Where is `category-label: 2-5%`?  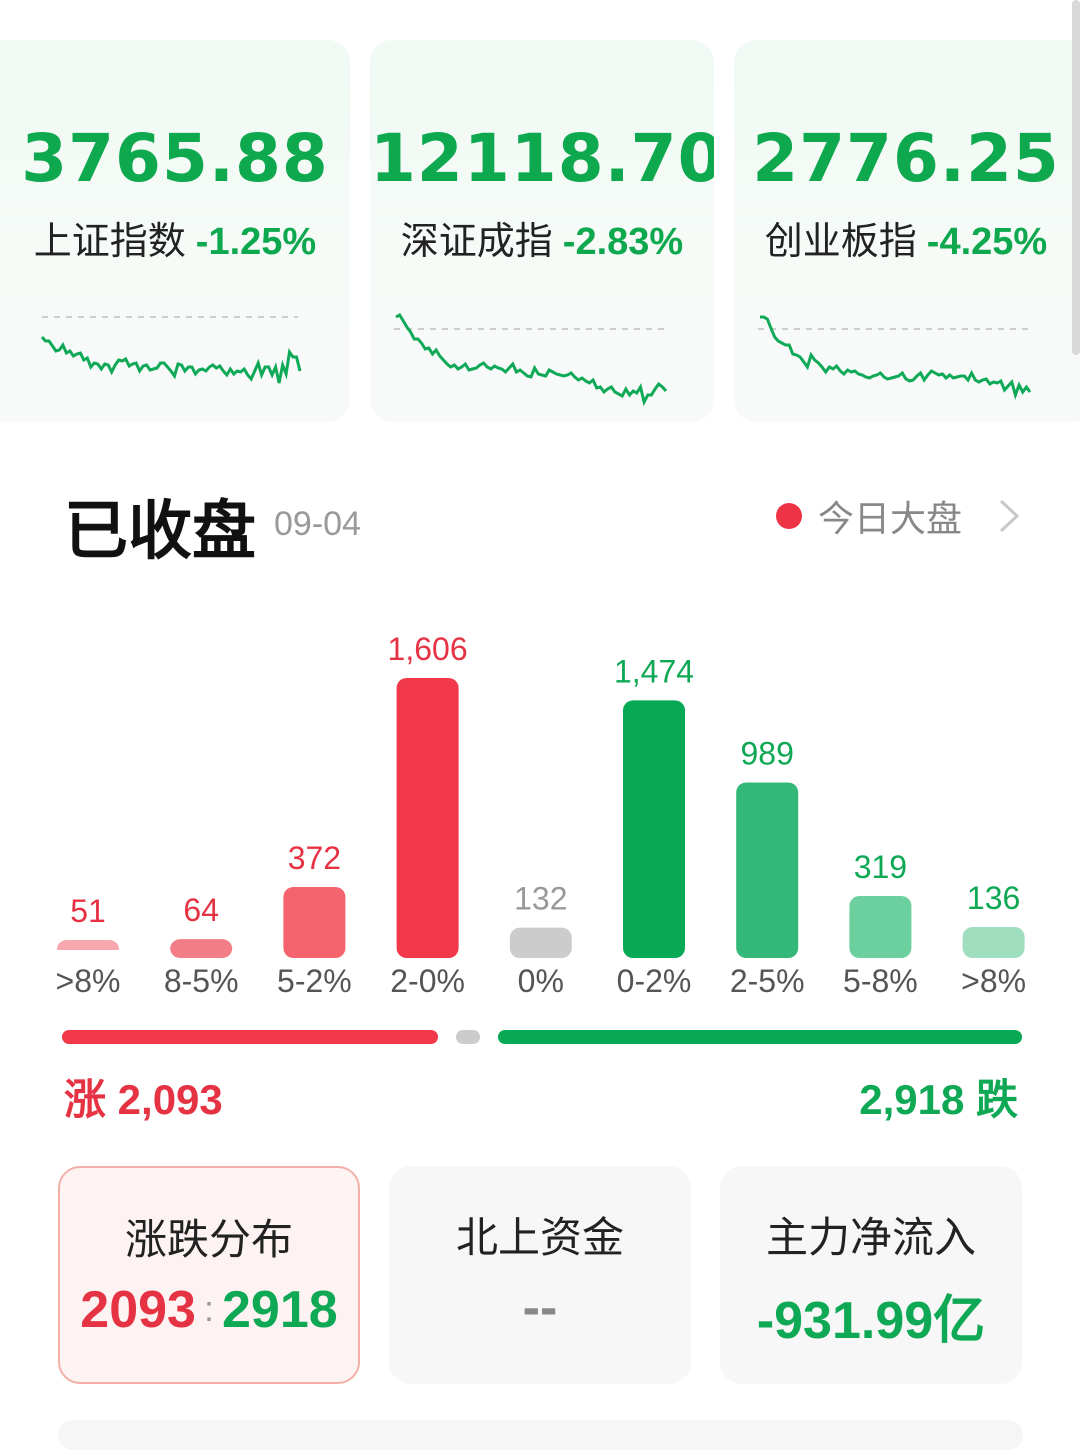 category-label: 2-5% is located at coordinates (767, 981).